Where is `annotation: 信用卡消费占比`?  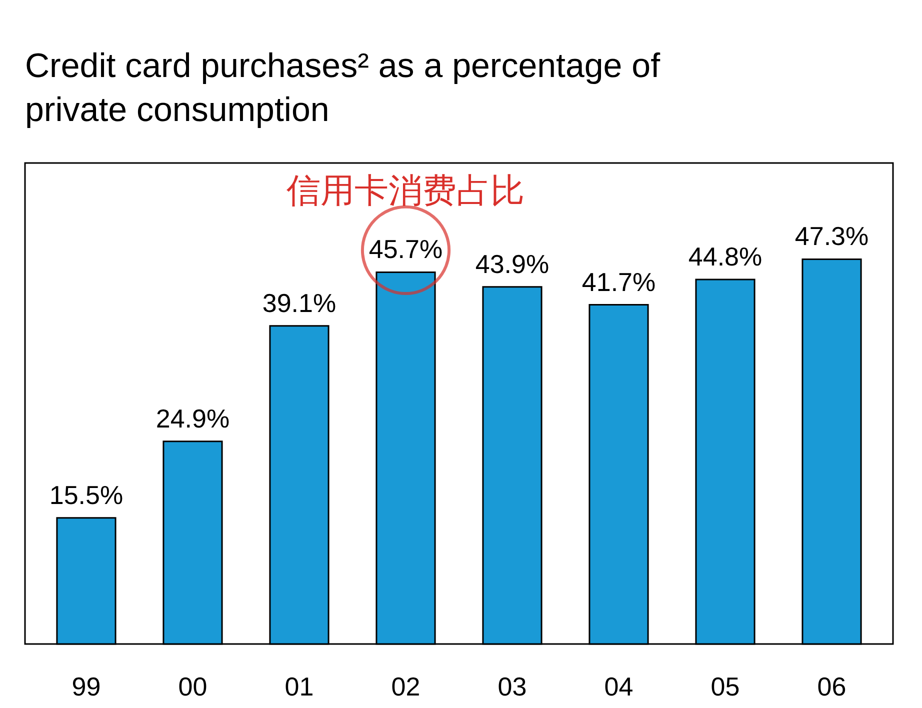 annotation: 信用卡消费占比 is located at coordinates (405, 191).